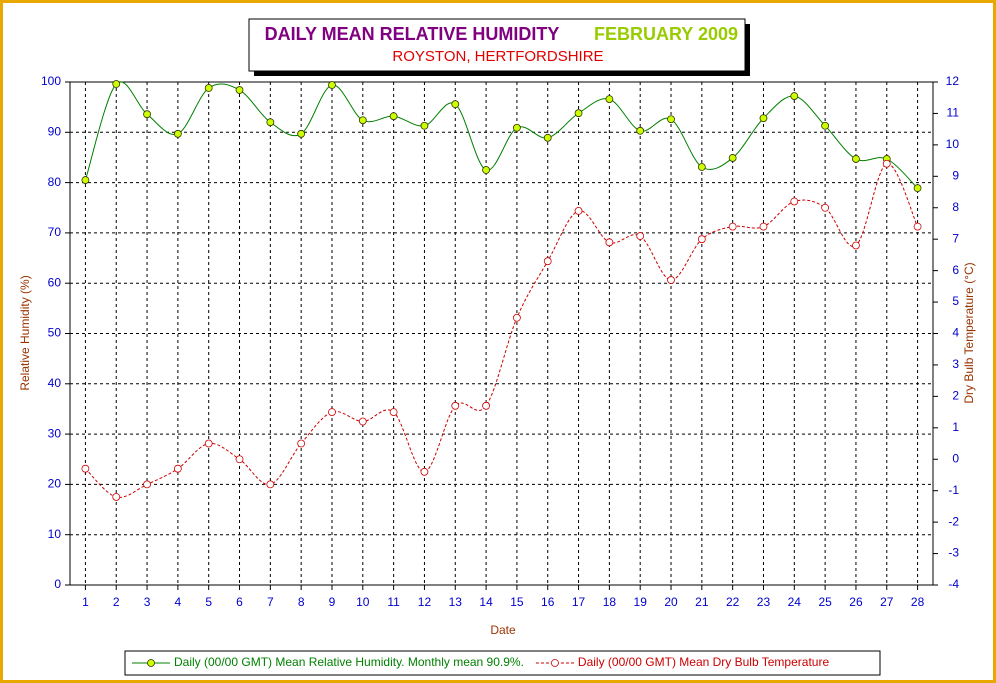 This screenshot has width=996, height=683. Describe the element at coordinates (486, 602) in the screenshot. I see `x-tick-label: 14` at that location.